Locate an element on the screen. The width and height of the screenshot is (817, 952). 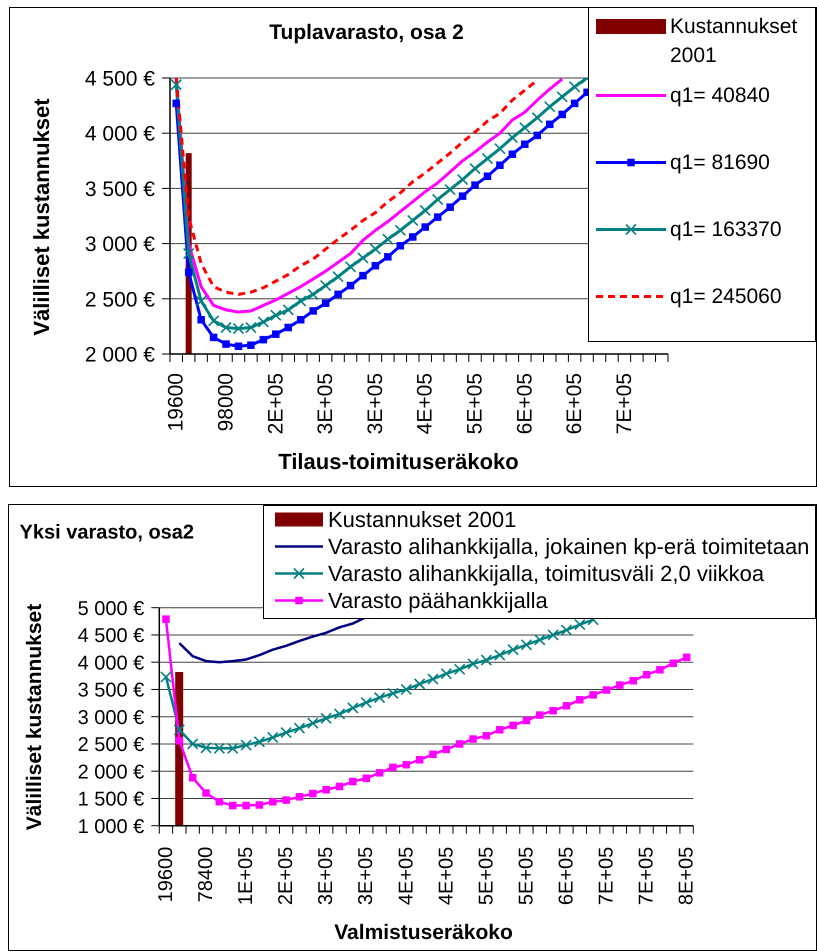
y-tick-label: 5 000 € is located at coordinates (110, 608).